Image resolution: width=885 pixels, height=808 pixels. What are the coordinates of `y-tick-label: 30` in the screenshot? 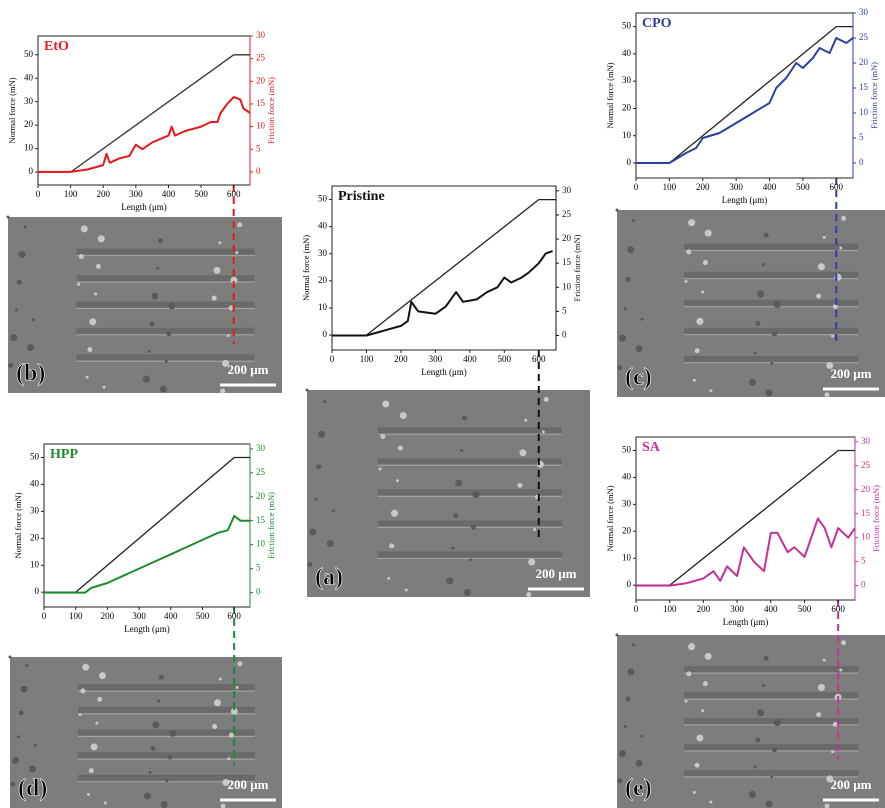 It's located at (627, 503).